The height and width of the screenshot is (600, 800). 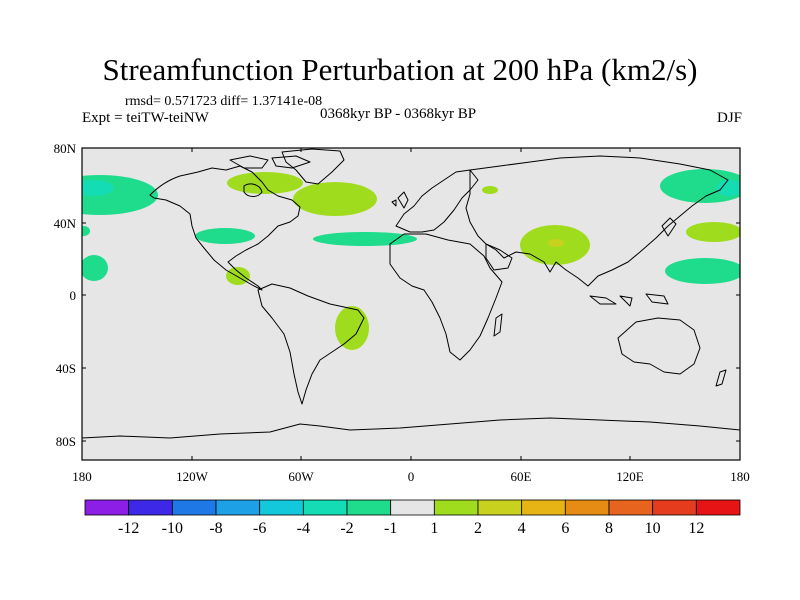 I want to click on colorbar-label: -12, so click(x=128, y=528).